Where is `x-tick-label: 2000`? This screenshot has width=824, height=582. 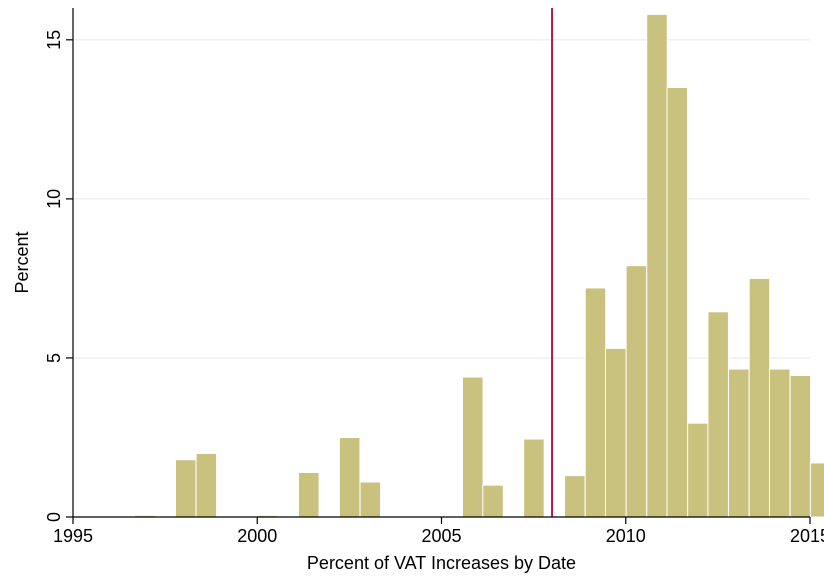 x-tick-label: 2000 is located at coordinates (257, 536).